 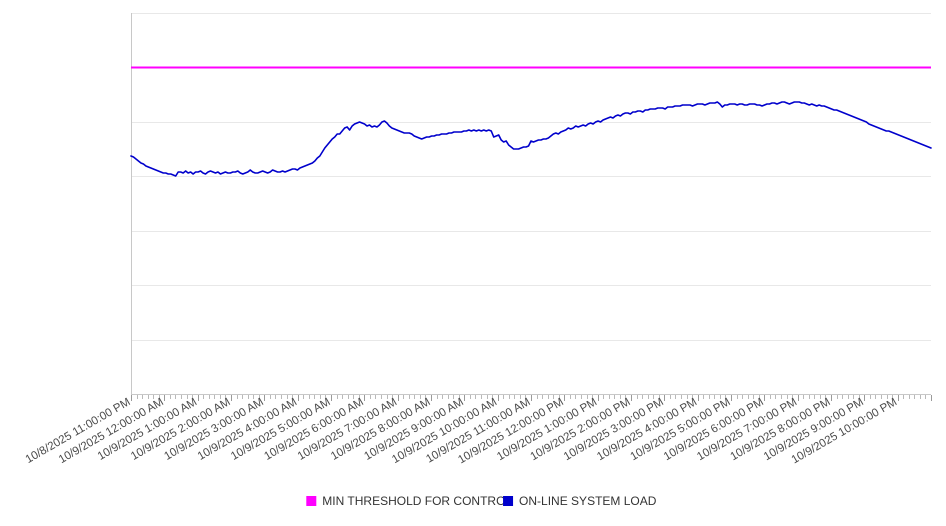 I want to click on legend-label: ON-LINE SYSTEM LOAD, so click(x=588, y=501).